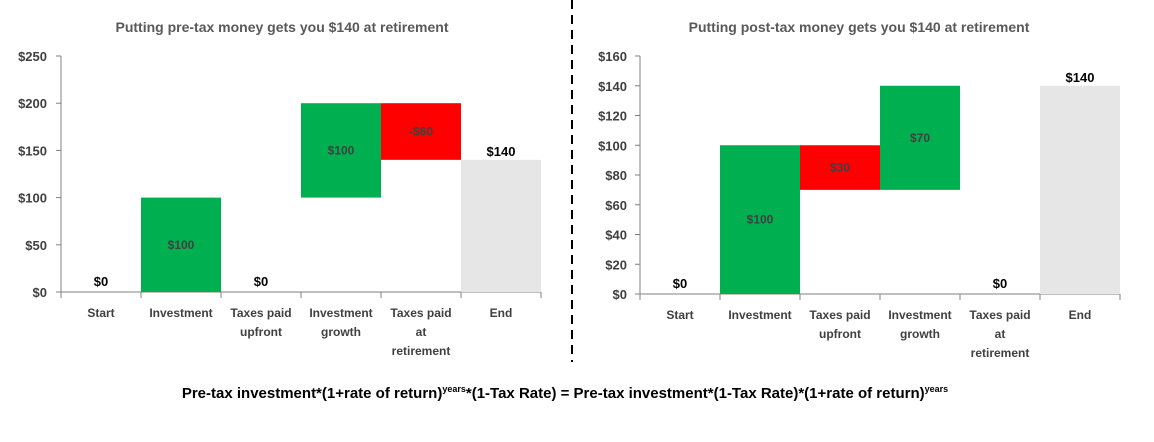 This screenshot has height=442, width=1154. I want to click on formula-right-exponent: years, so click(936, 389).